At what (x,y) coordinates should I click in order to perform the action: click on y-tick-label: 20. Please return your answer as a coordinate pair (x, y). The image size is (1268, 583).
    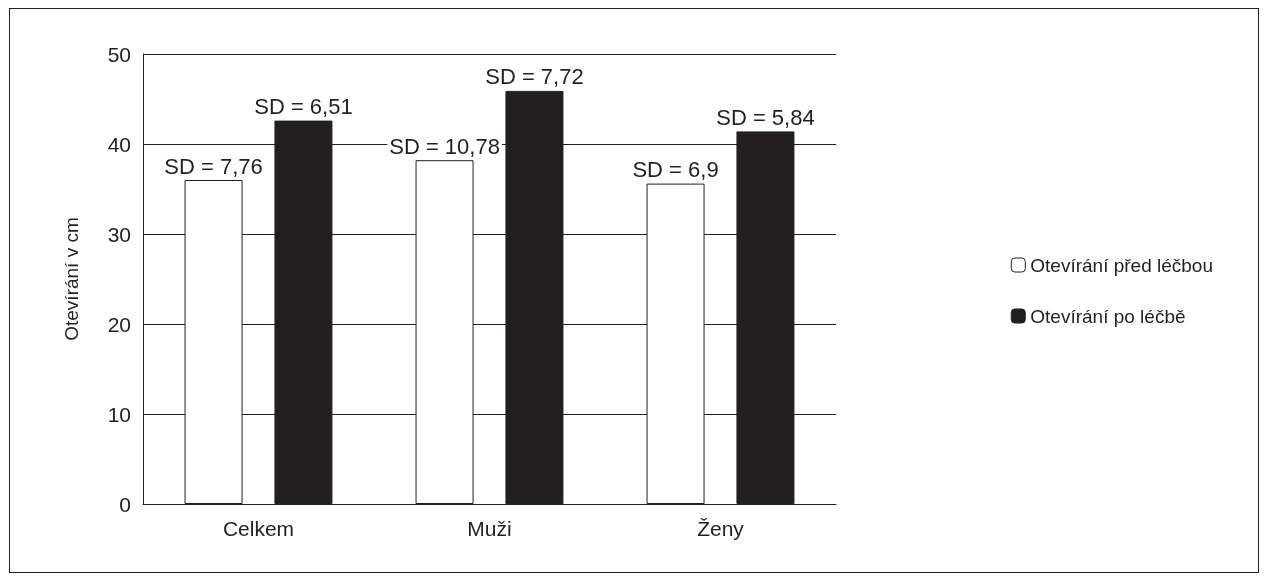
    Looking at the image, I should click on (119, 324).